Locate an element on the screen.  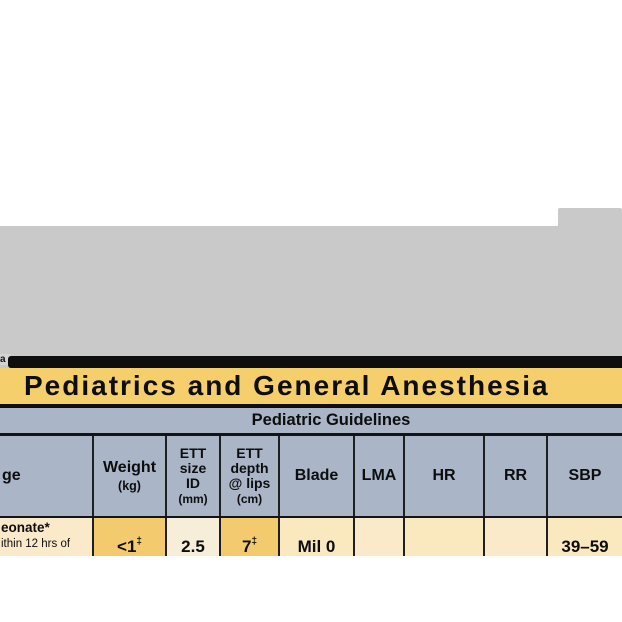
header-cell-ett-depth: ETT depth @ lips (cm) is located at coordinates (248, 476).